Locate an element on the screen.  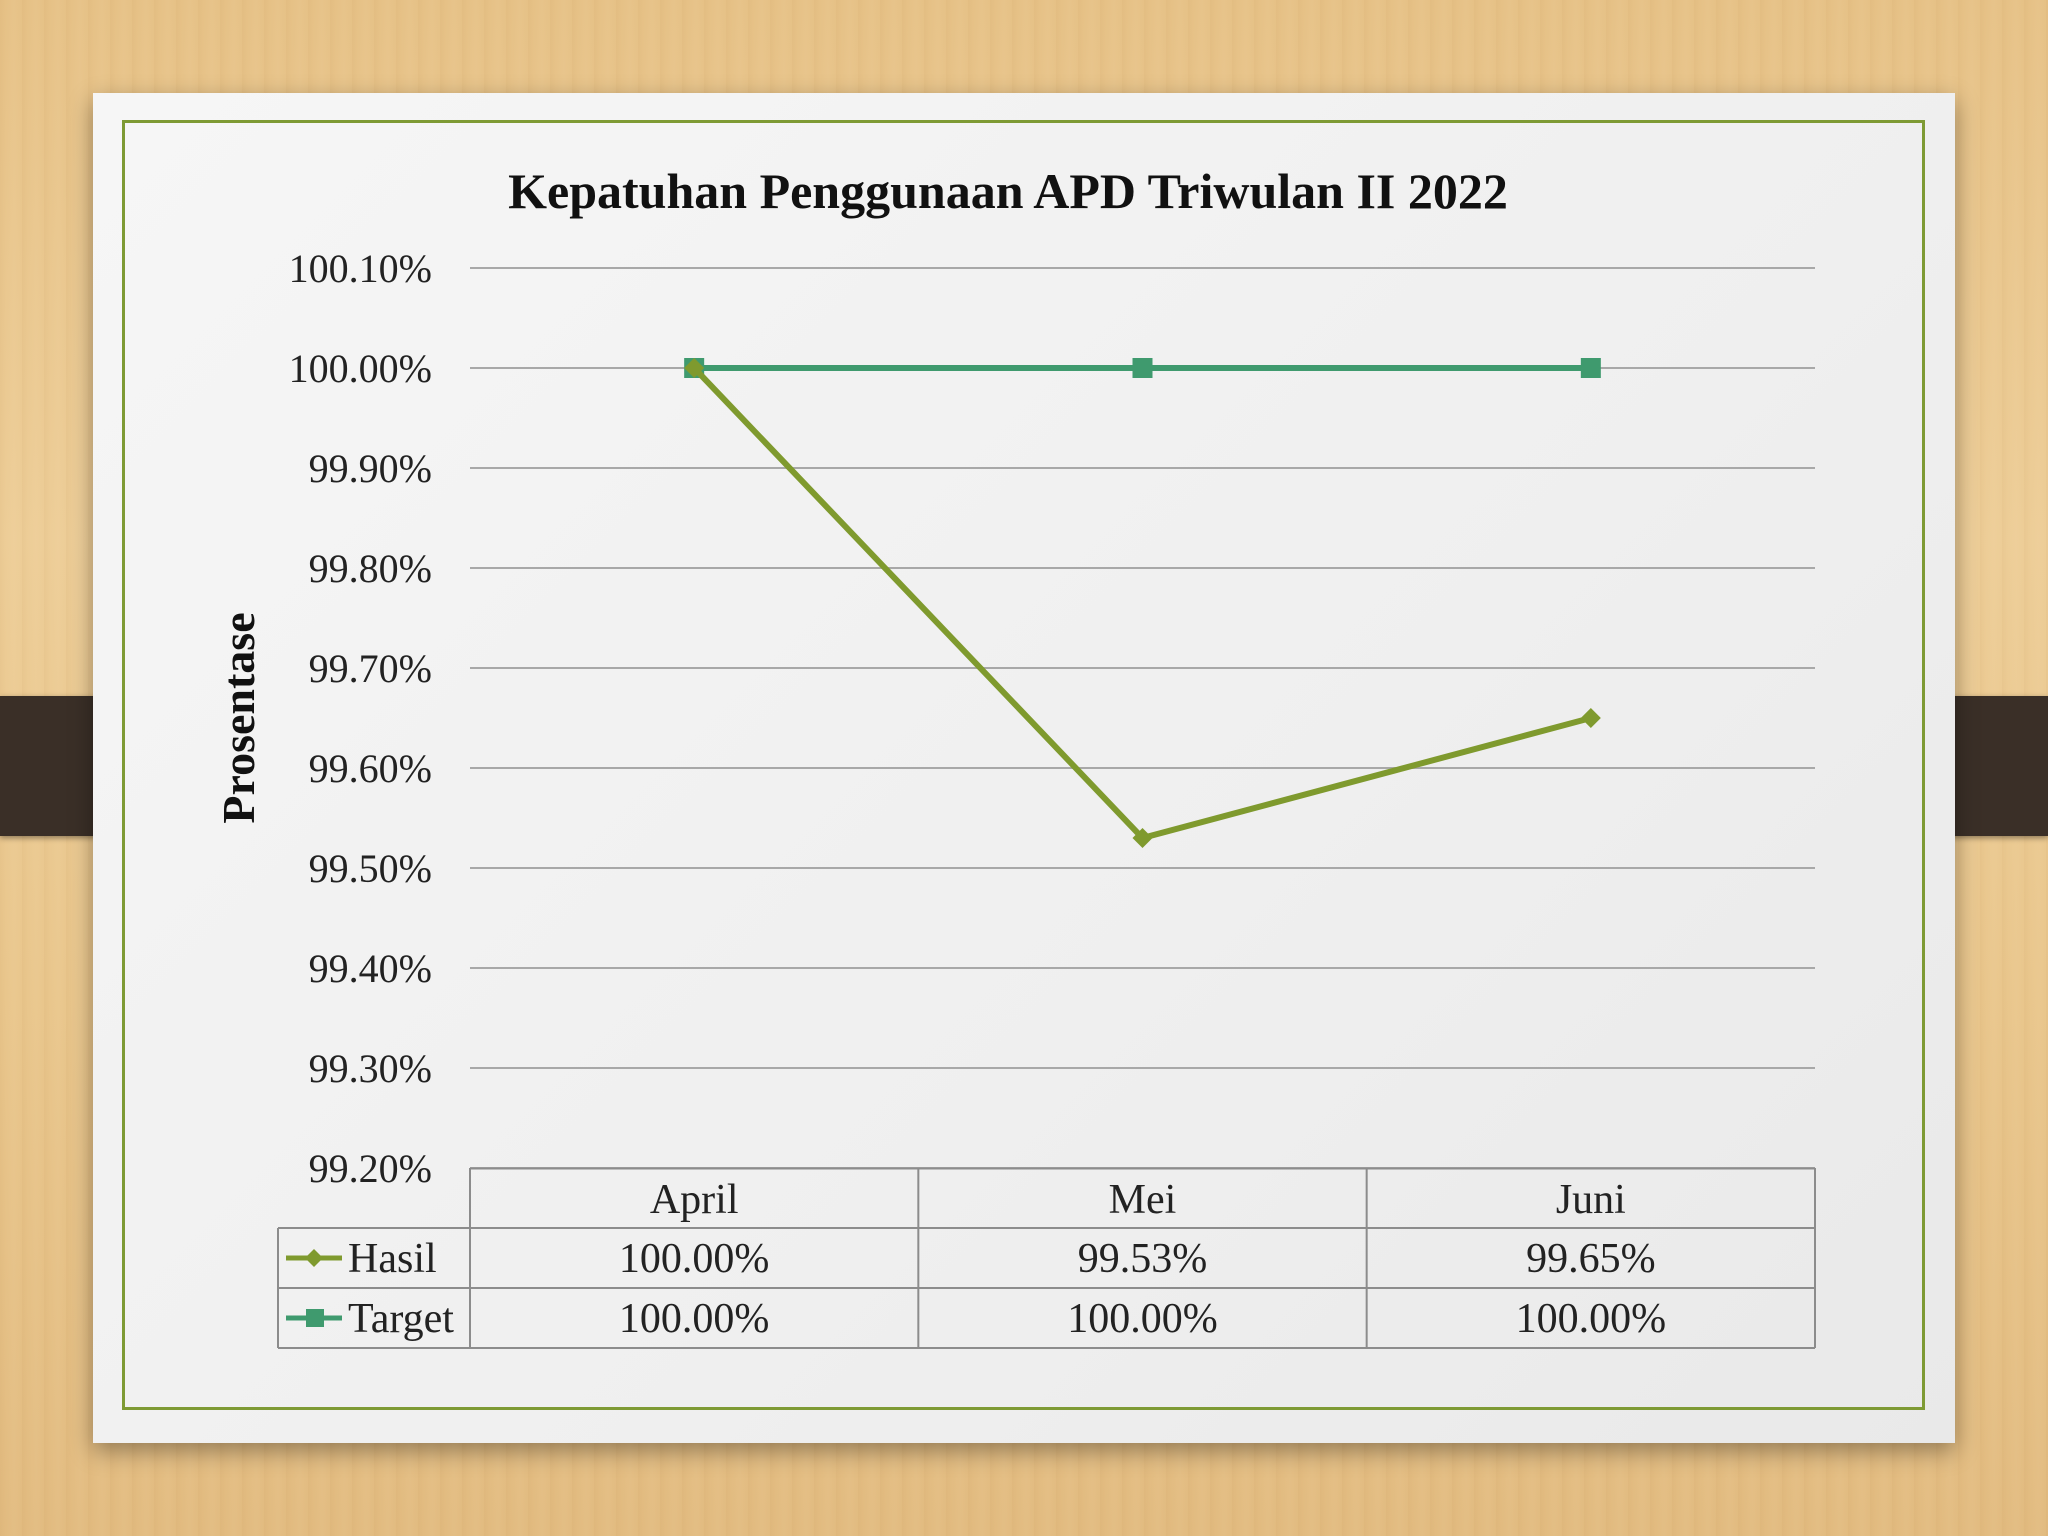
y-tick-label: 99.70% is located at coordinates (370, 668).